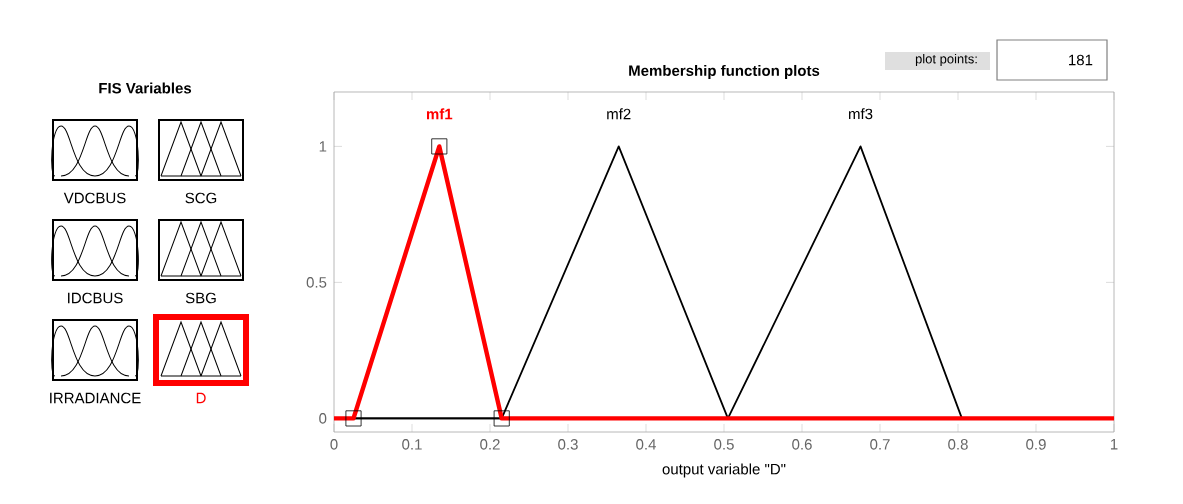  Describe the element at coordinates (880, 444) in the screenshot. I see `x-tick-label: 0.7` at that location.